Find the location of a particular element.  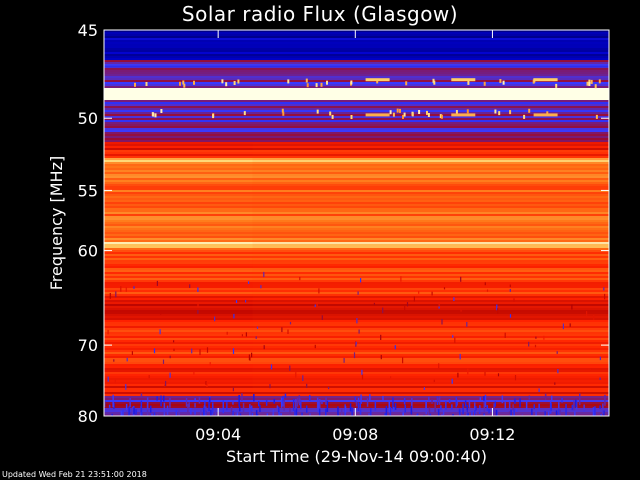

y-tick-label: 45 is located at coordinates (88, 30).